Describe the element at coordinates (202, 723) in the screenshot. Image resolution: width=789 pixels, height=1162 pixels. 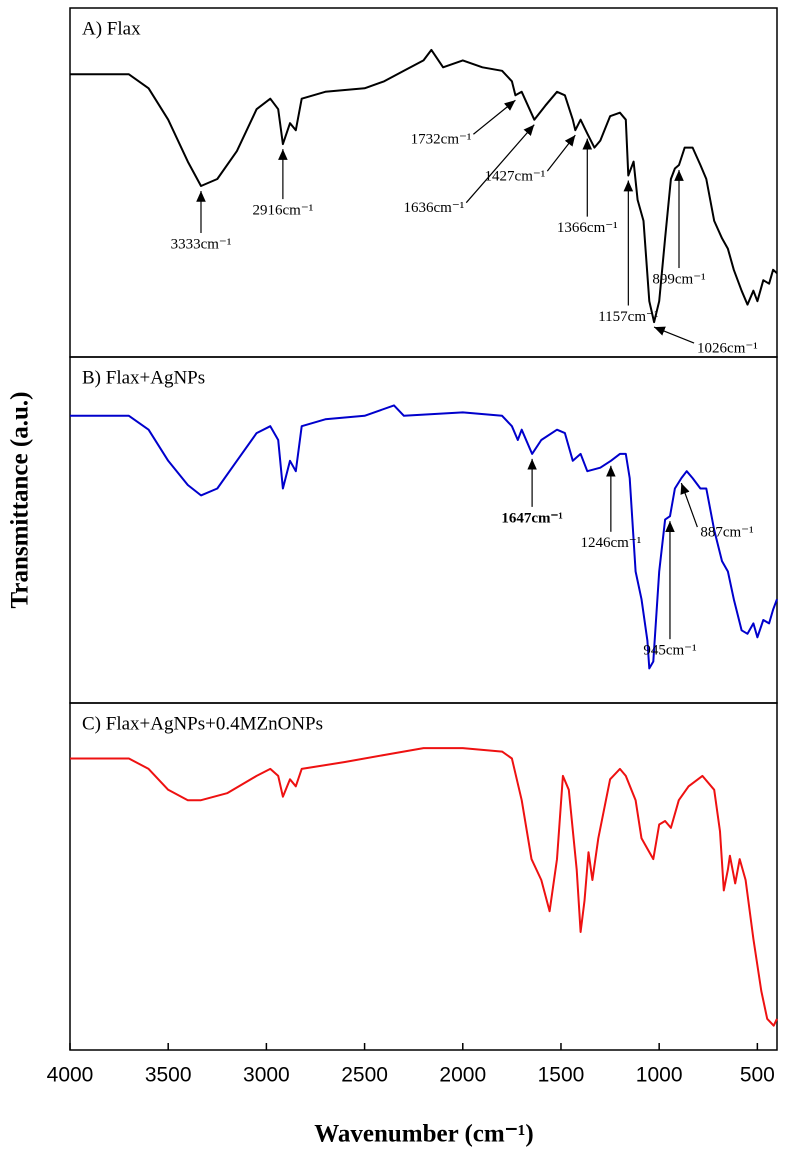
I see `panel-title: C) Flax+AgNPs+0.4MZnONPs` at that location.